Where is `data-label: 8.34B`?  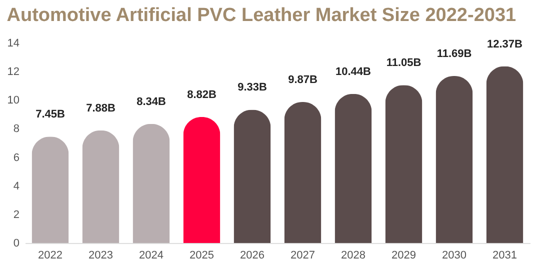
data-label: 8.34B is located at coordinates (151, 102).